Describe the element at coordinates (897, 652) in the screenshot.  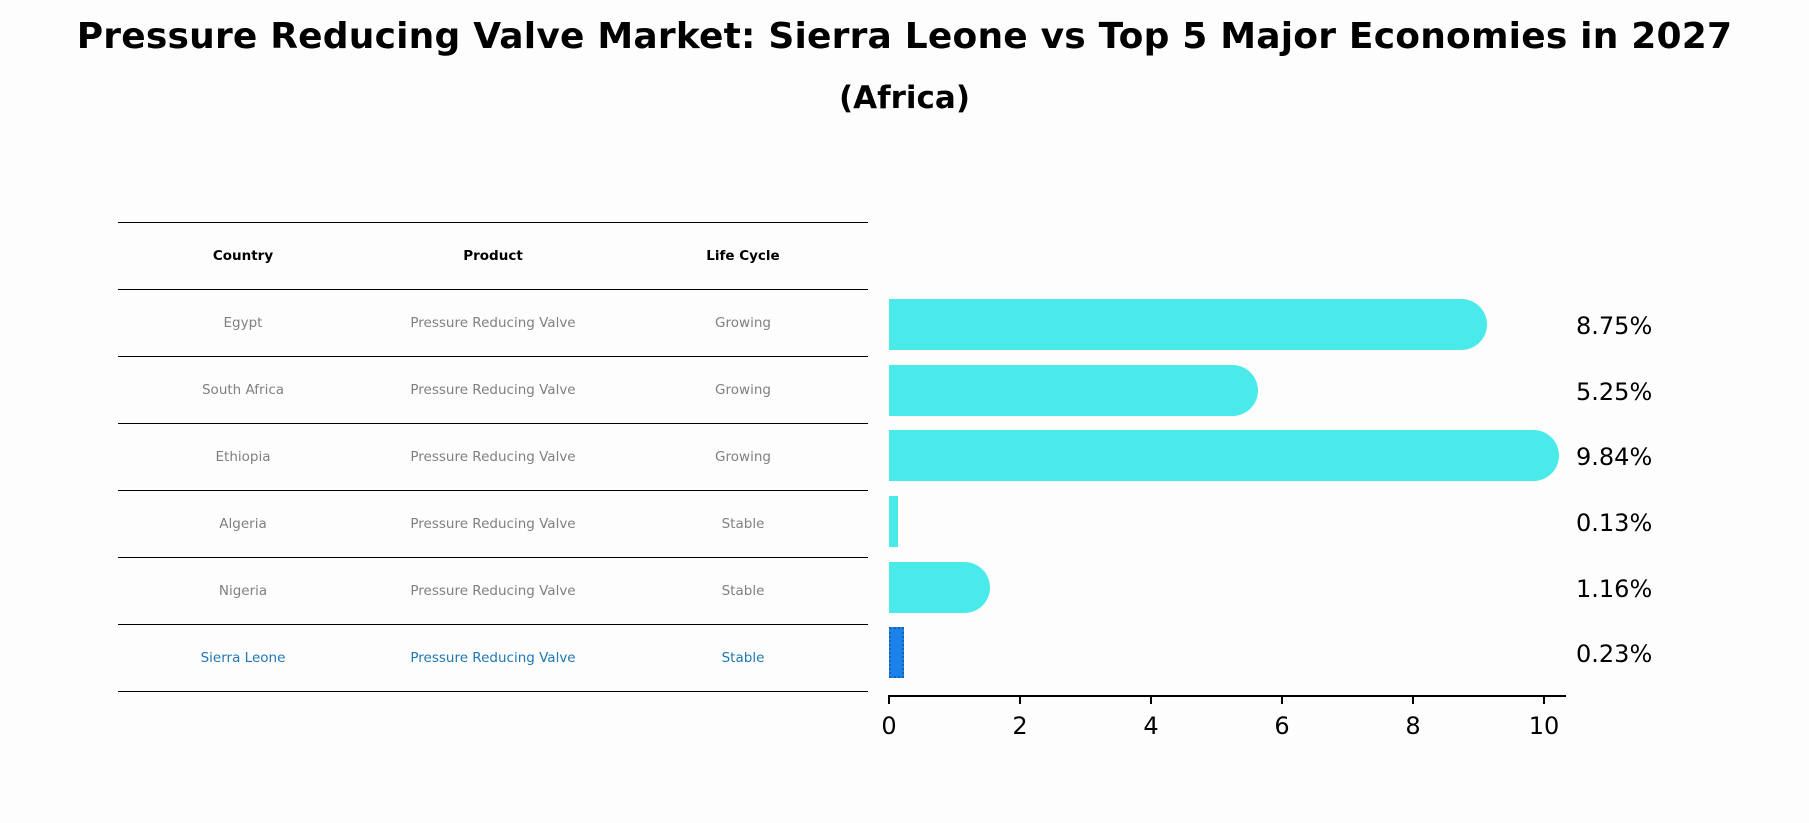
I see `bar-highlighted` at that location.